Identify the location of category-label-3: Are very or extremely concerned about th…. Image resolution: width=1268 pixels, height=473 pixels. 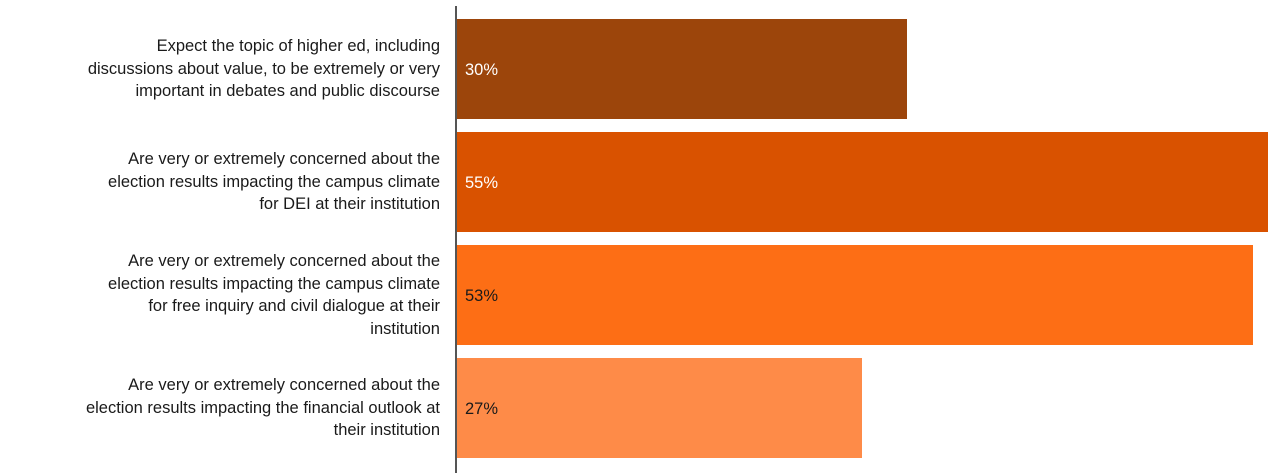
(220, 295).